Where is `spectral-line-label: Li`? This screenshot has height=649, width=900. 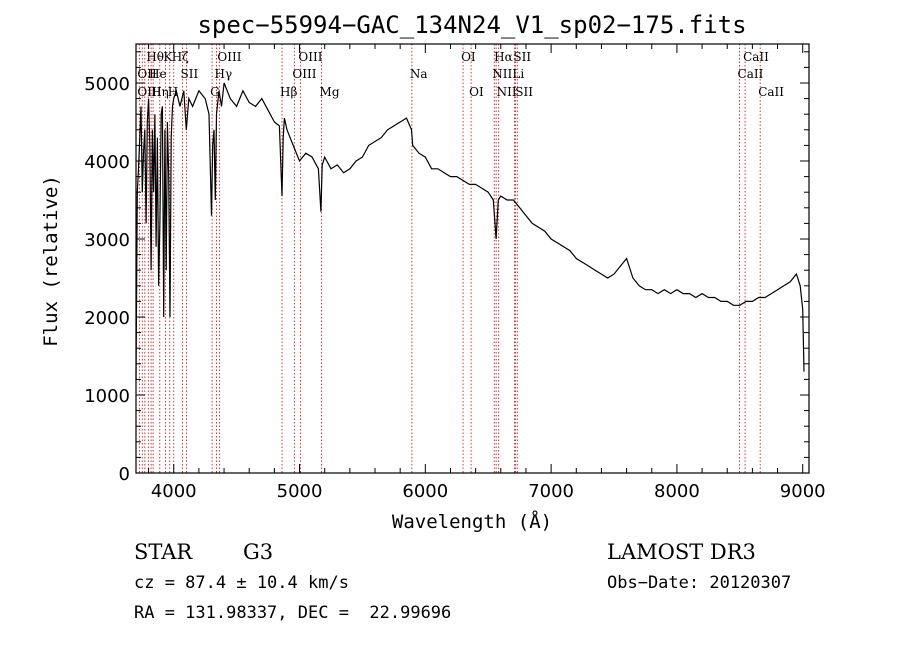
spectral-line-label: Li is located at coordinates (518, 74).